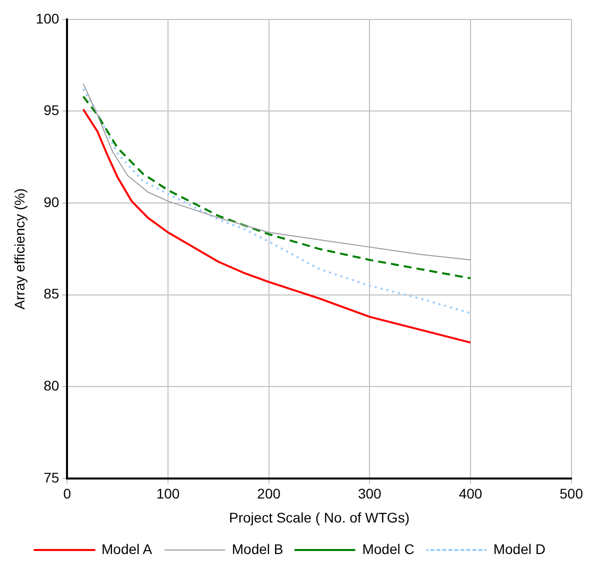  I want to click on x-tick-label: 100, so click(168, 494).